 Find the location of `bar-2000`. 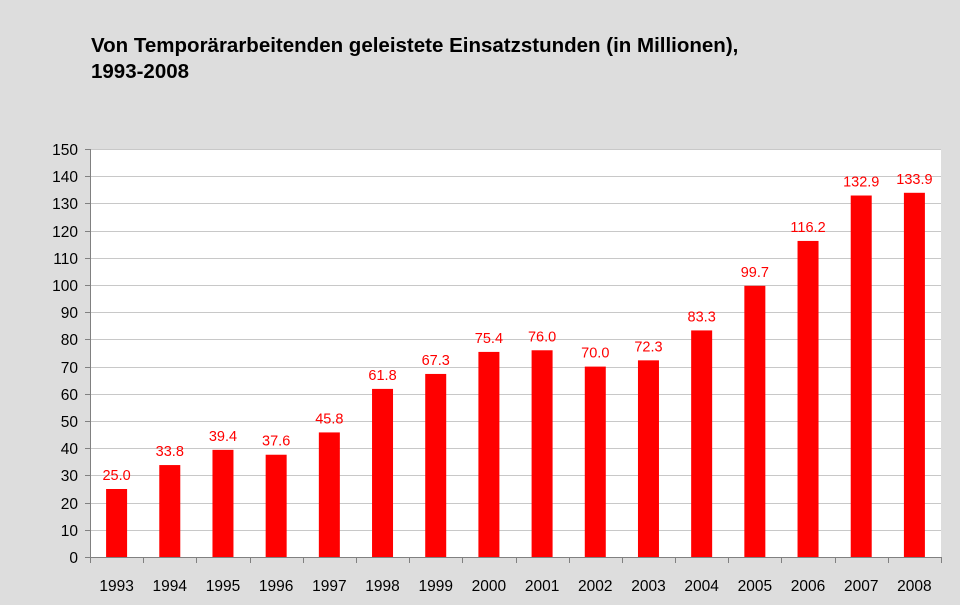

bar-2000 is located at coordinates (489, 454).